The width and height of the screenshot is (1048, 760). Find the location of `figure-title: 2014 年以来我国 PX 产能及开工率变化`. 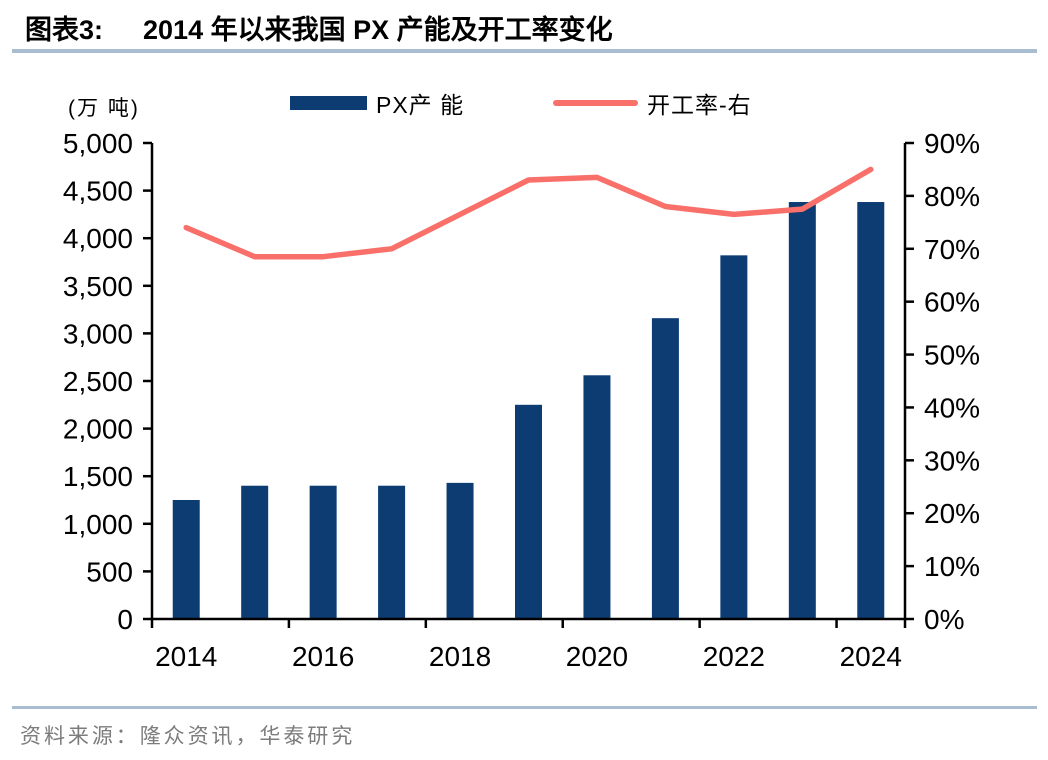

figure-title: 2014 年以来我国 PX 产能及开工率变化 is located at coordinates (378, 30).